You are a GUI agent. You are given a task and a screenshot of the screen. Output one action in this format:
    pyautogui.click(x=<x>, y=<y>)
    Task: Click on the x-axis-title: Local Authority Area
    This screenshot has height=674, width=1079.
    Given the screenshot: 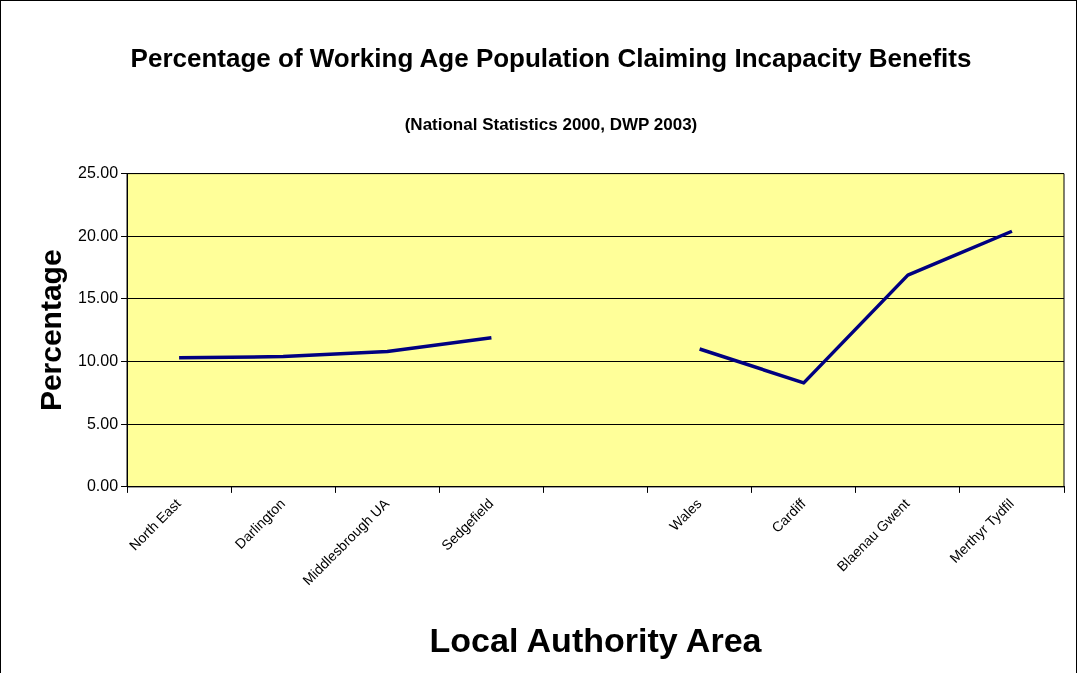 What is the action you would take?
    pyautogui.click(x=596, y=639)
    